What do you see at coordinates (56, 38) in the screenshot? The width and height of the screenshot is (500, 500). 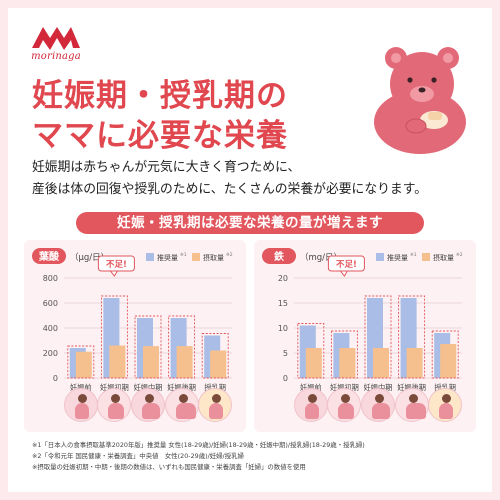 I see `morinaga-mark-icon` at bounding box center [56, 38].